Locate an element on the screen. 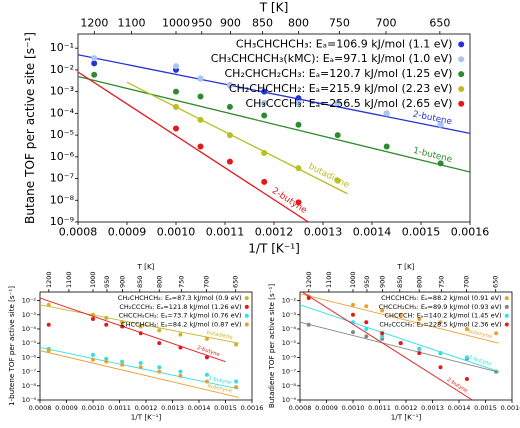 This screenshot has height=428, width=520. x-tick-label: 0.0014 is located at coordinates (372, 232).